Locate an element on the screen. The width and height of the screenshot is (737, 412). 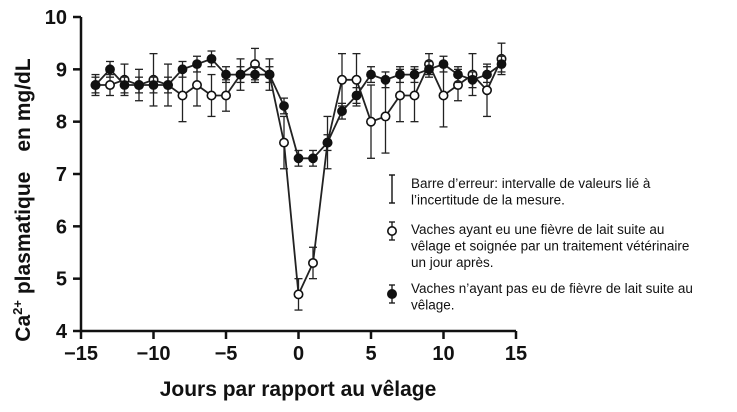
legend-filled-circle-symbol is located at coordinates (391, 293).